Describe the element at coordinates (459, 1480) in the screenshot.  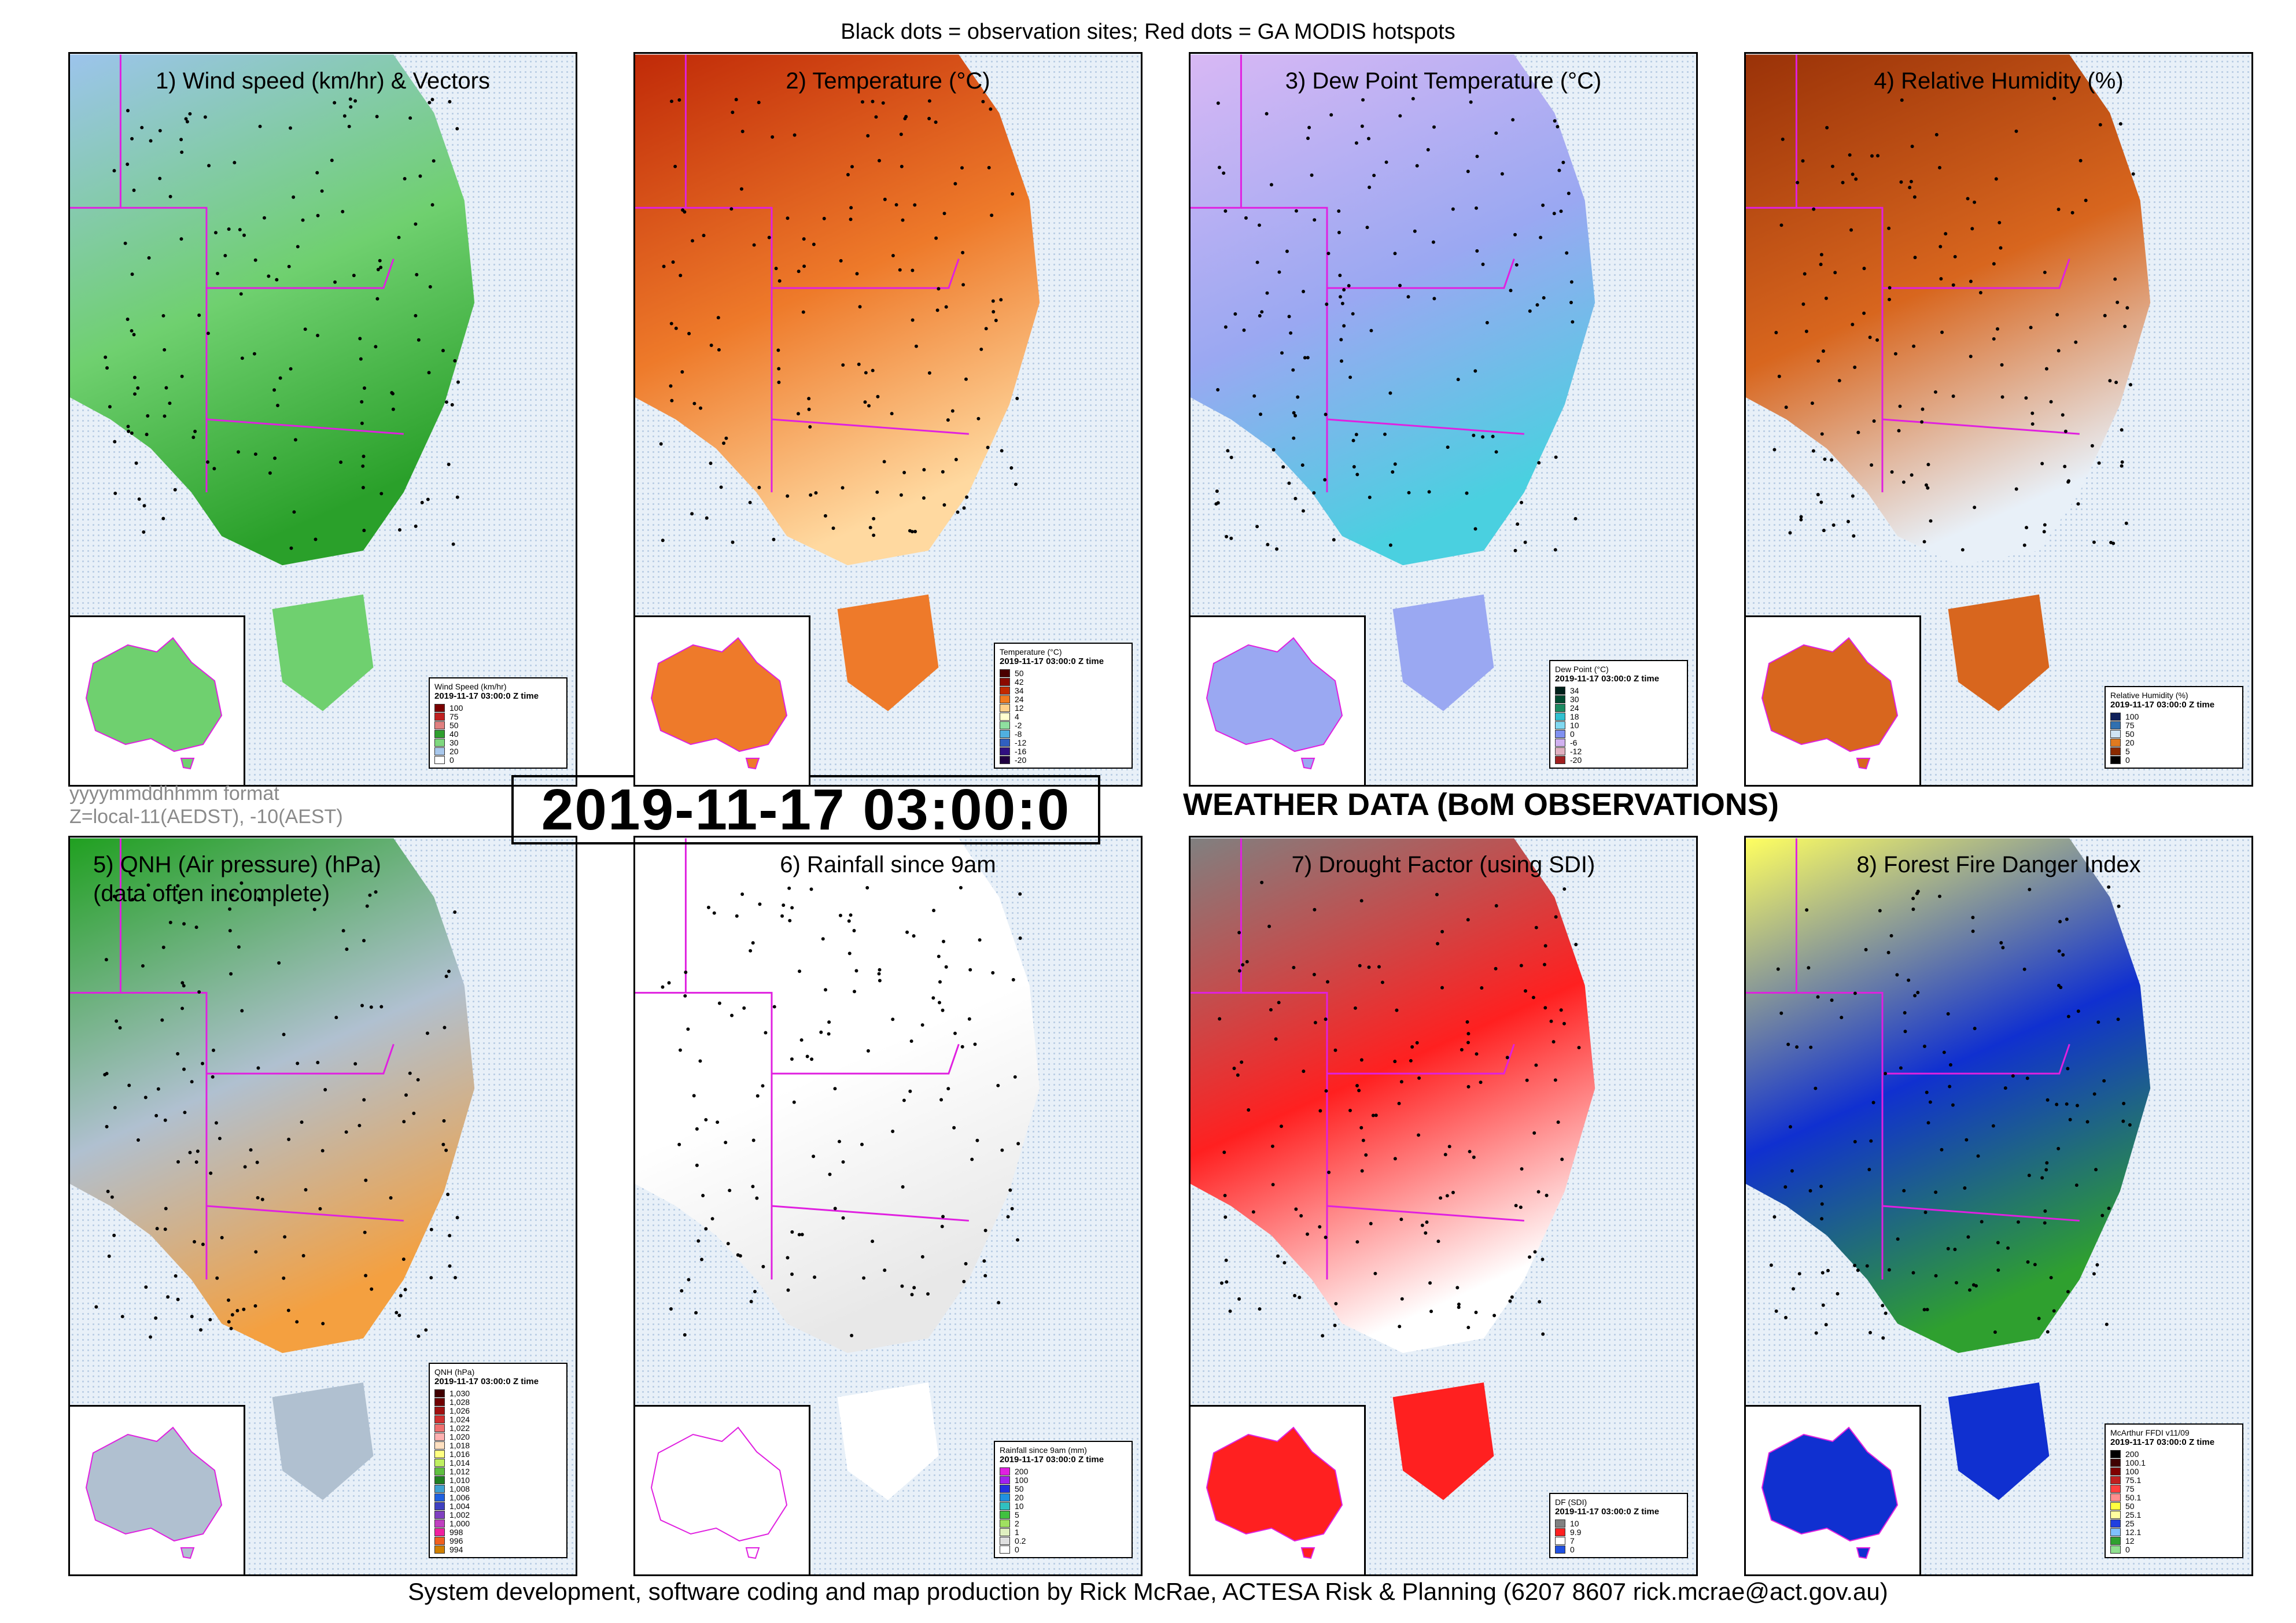
I see `legend-label: 1,010` at that location.